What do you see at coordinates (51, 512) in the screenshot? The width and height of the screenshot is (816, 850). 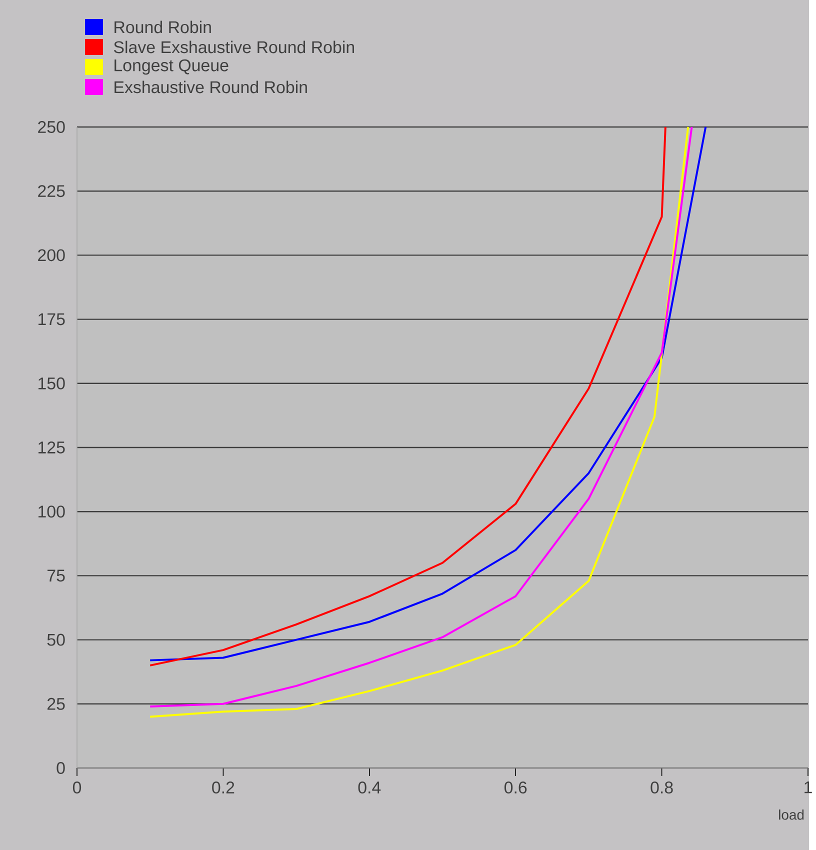 I see `y-tick-label: 100` at bounding box center [51, 512].